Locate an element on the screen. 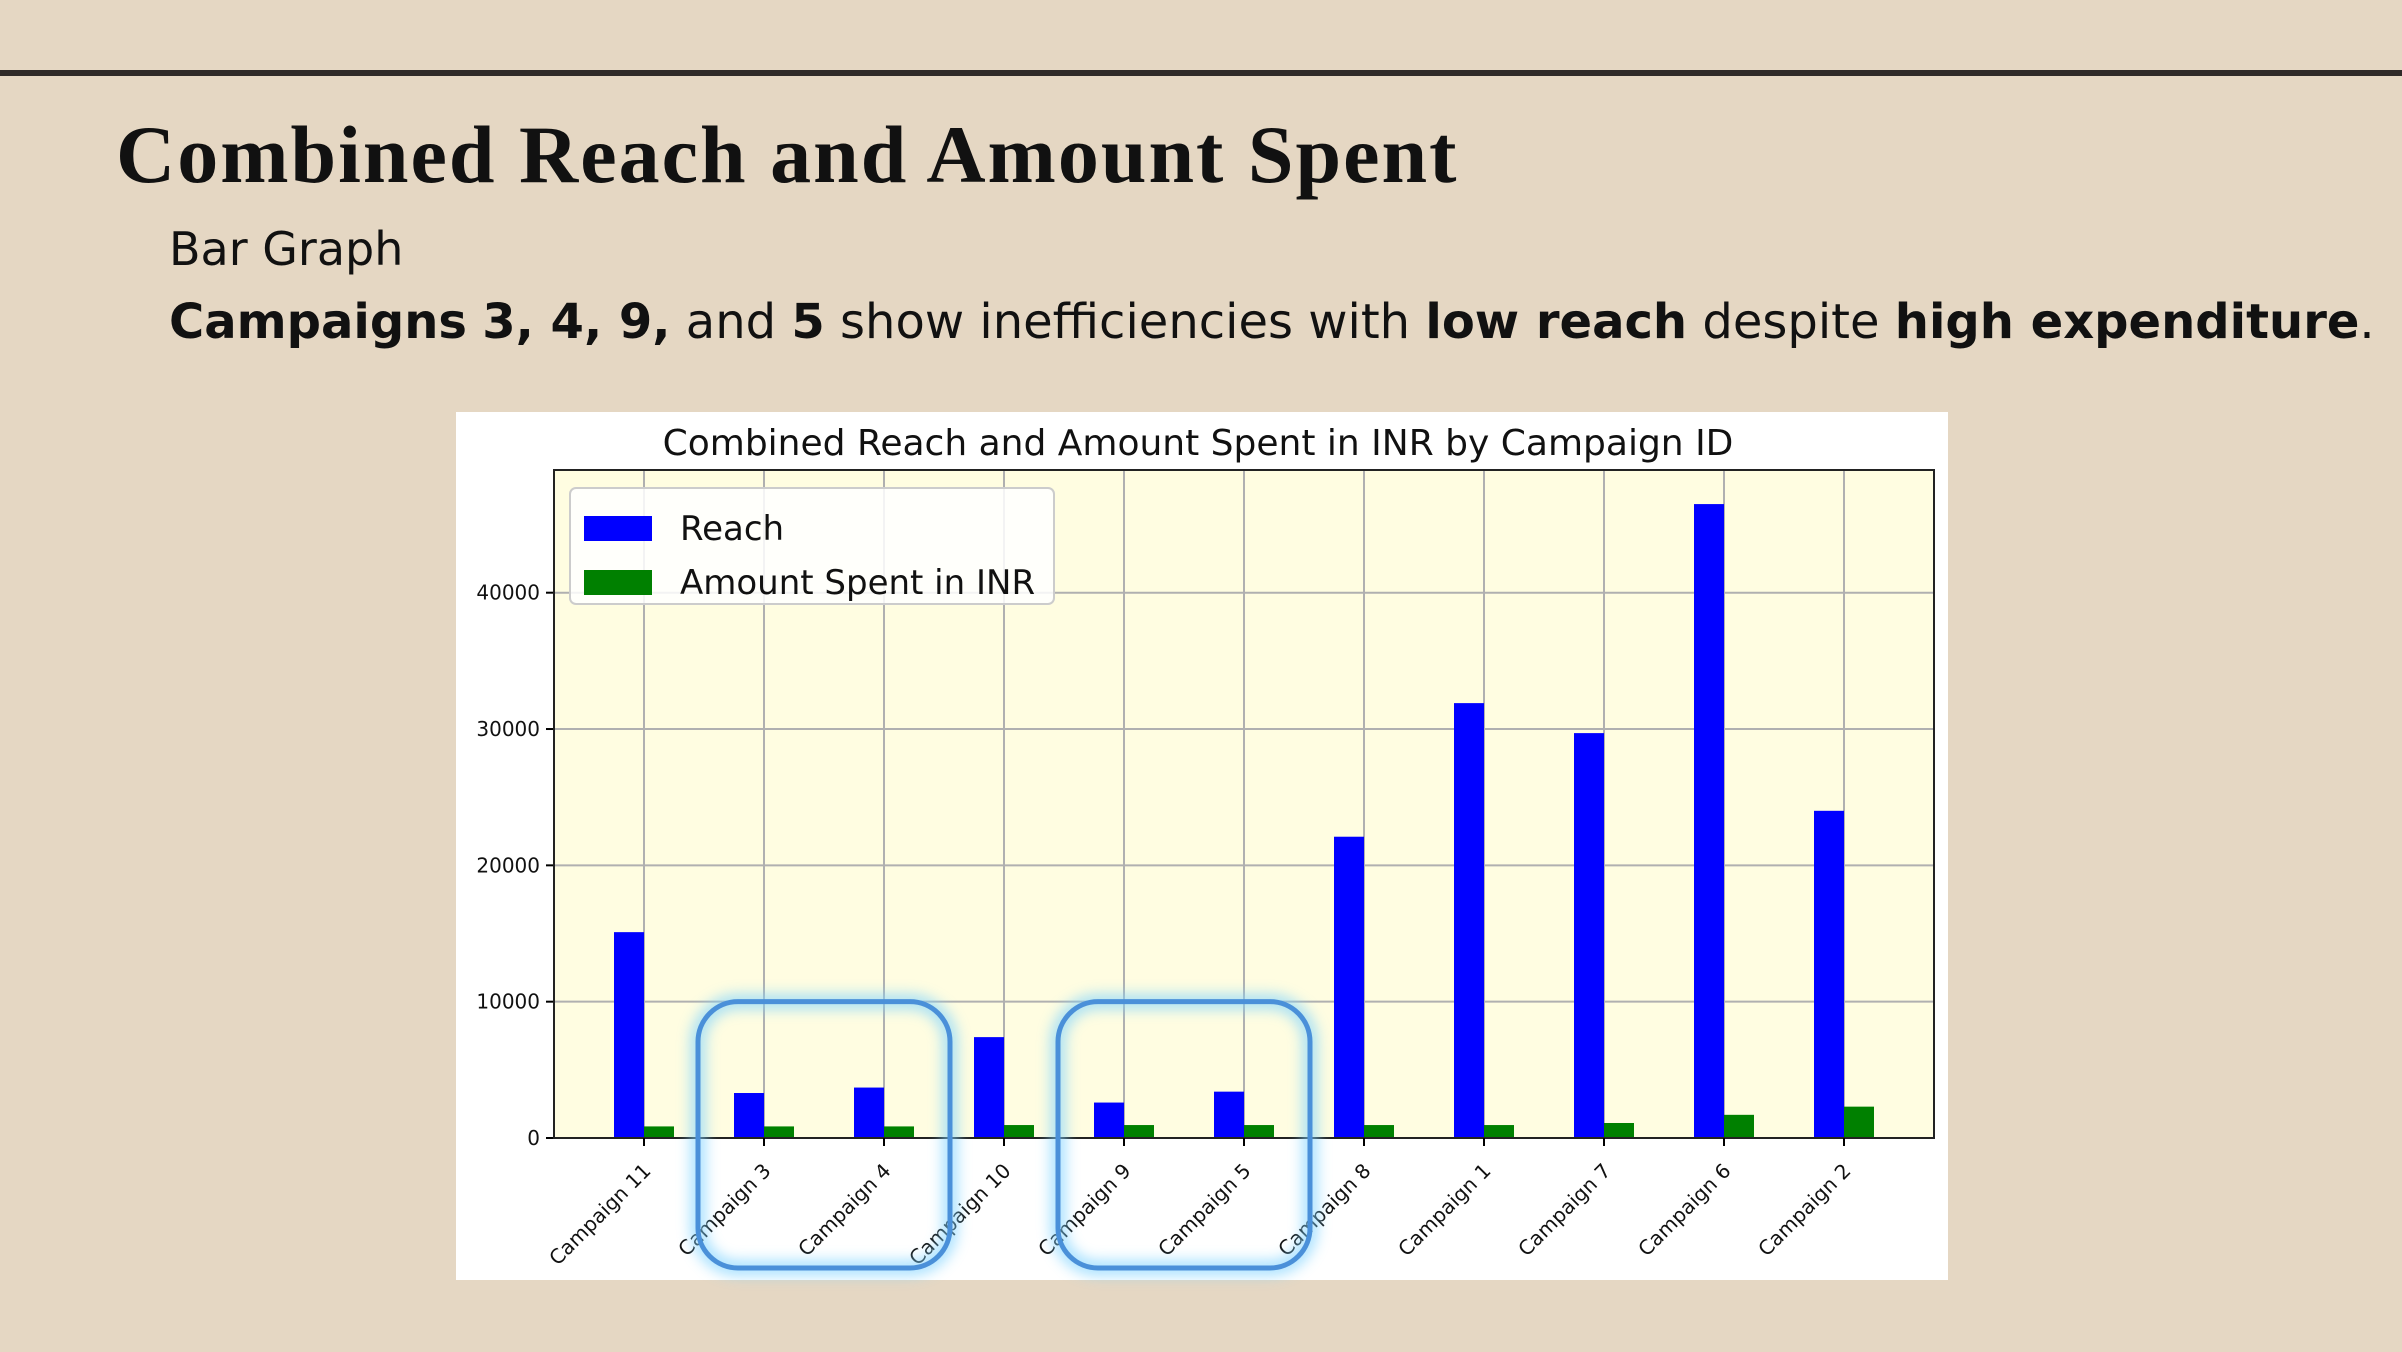 This screenshot has width=2402, height=1352. finding-middle-text: show inefficiencies with is located at coordinates (1125, 322).